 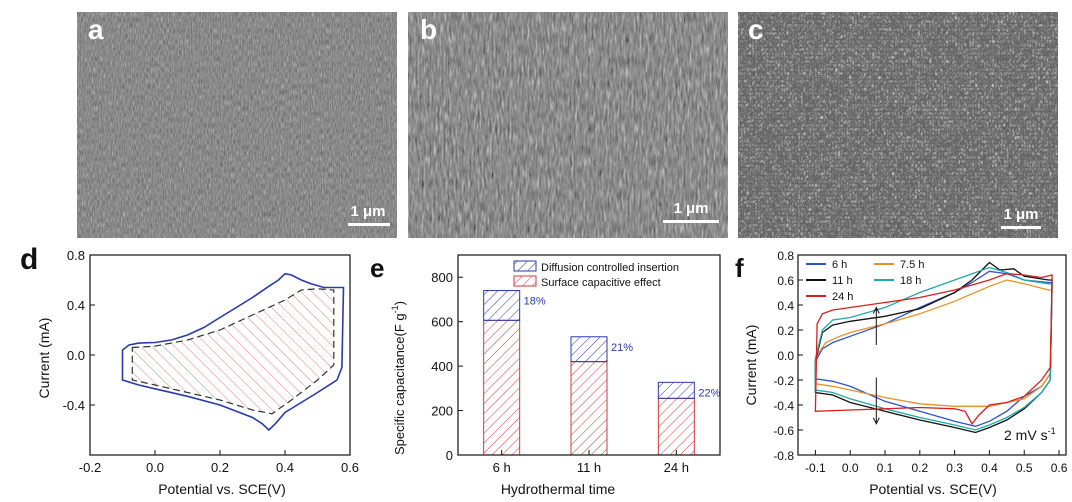 I want to click on f-ytick-label: -0.6, so click(x=783, y=431).